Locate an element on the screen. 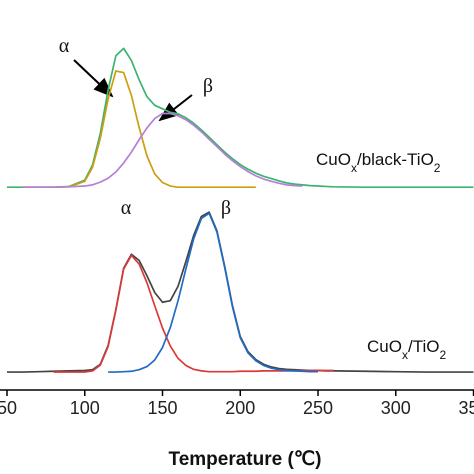 Image resolution: width=474 pixels, height=474 pixels. x-tick-label: 150 is located at coordinates (162, 408).